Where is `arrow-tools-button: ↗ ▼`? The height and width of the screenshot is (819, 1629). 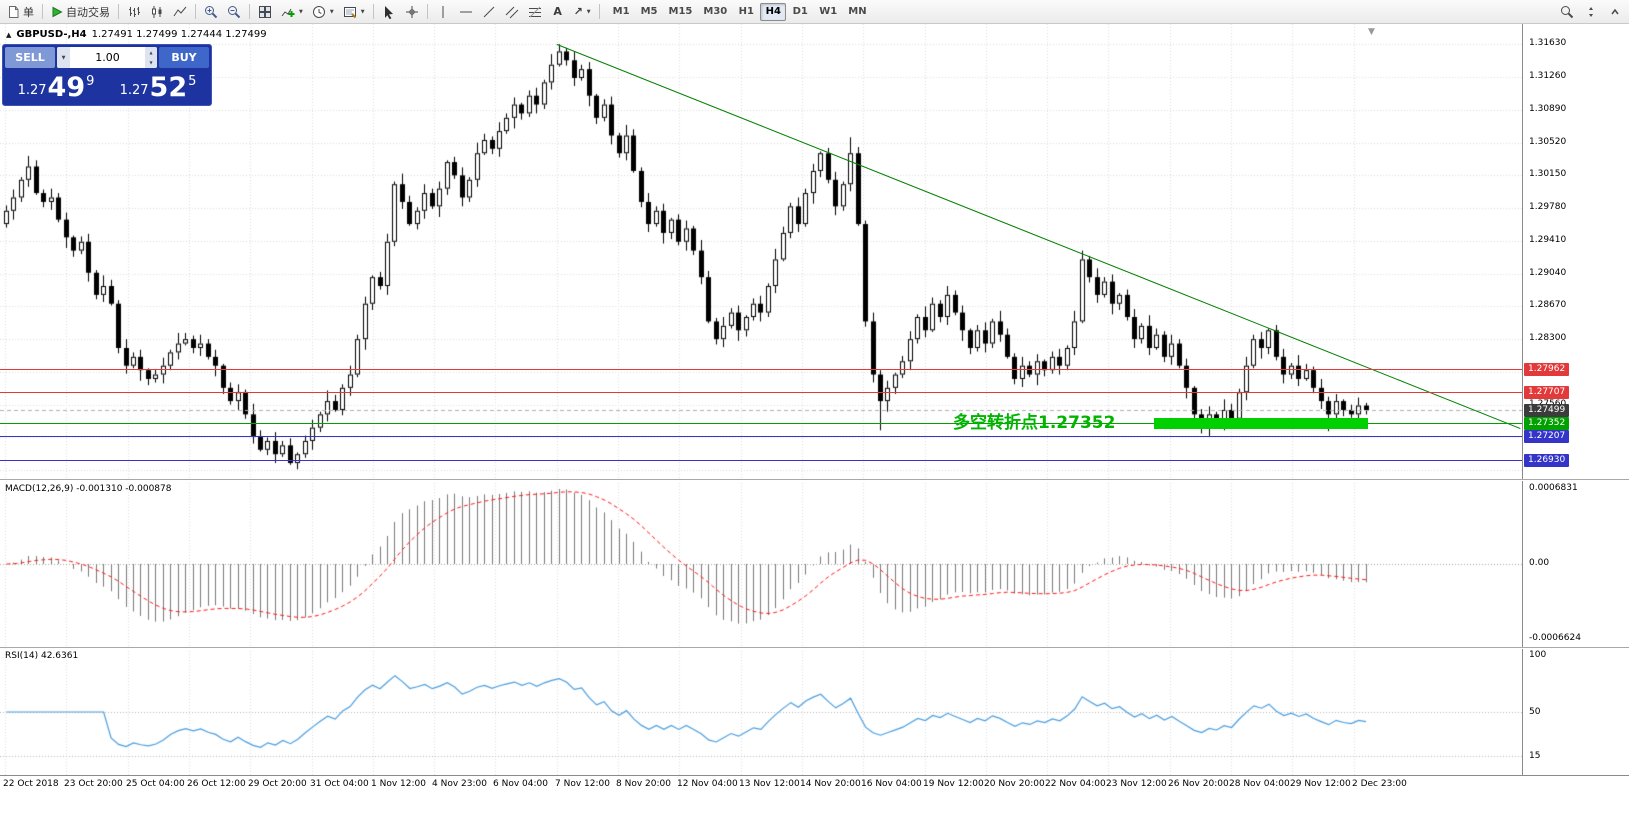 arrow-tools-button: ↗ ▼ is located at coordinates (582, 12).